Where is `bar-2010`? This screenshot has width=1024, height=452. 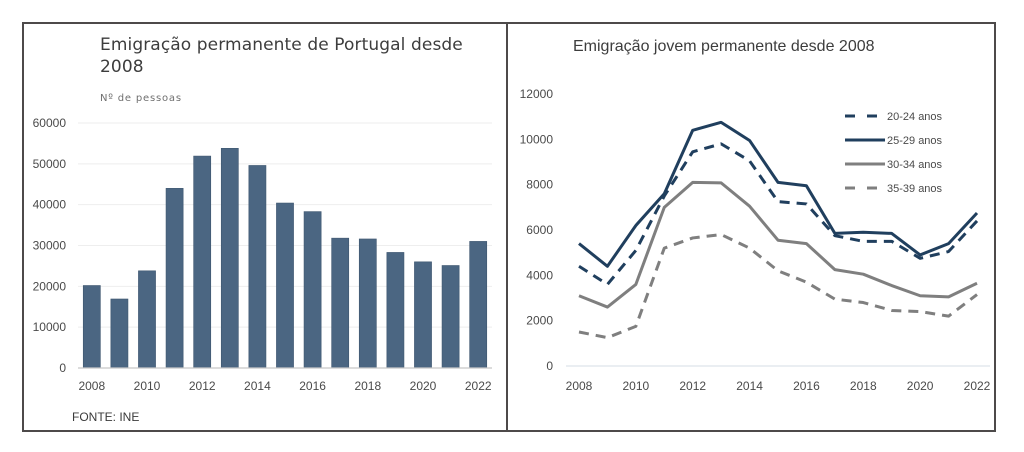
bar-2010 is located at coordinates (147, 319).